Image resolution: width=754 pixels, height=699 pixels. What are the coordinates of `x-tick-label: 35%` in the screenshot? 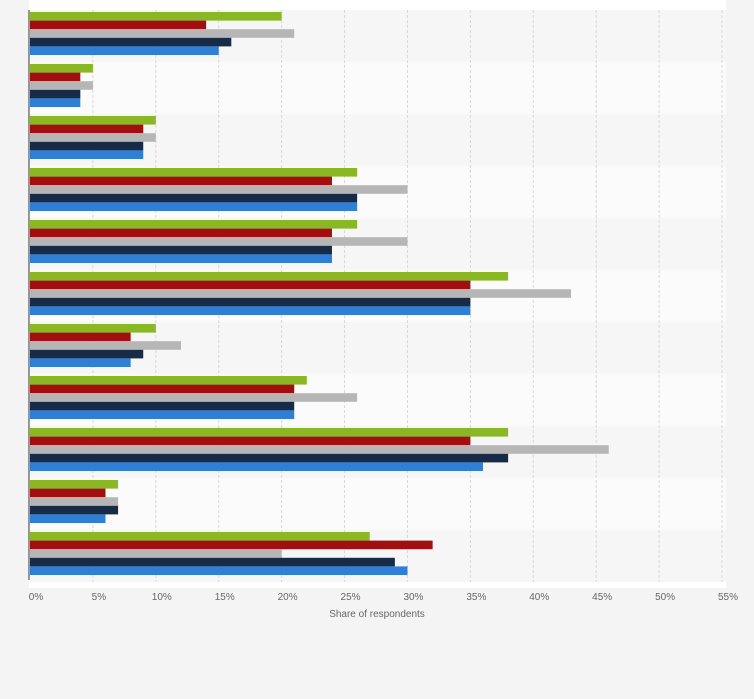 It's located at (476, 597).